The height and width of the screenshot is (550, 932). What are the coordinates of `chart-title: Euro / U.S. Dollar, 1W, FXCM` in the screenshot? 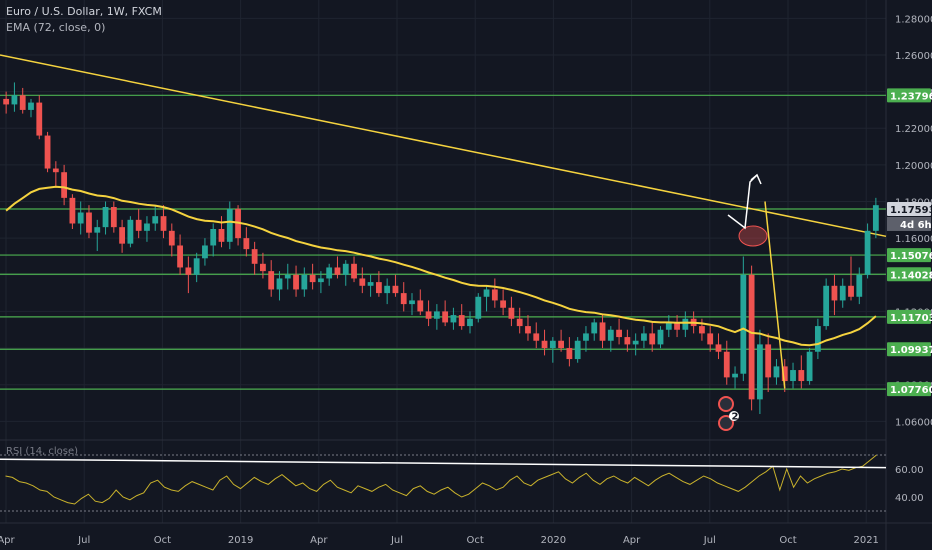 It's located at (84, 11).